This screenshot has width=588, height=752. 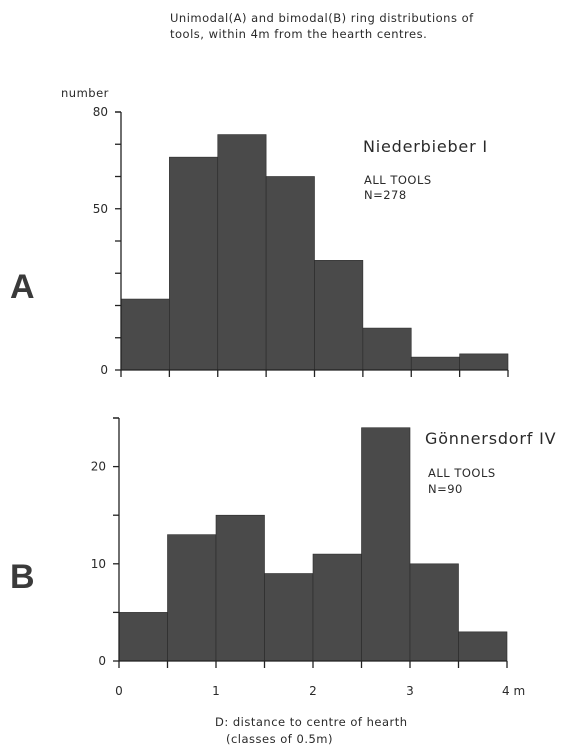 I want to click on y-tick-label: 10, so click(x=98, y=564).